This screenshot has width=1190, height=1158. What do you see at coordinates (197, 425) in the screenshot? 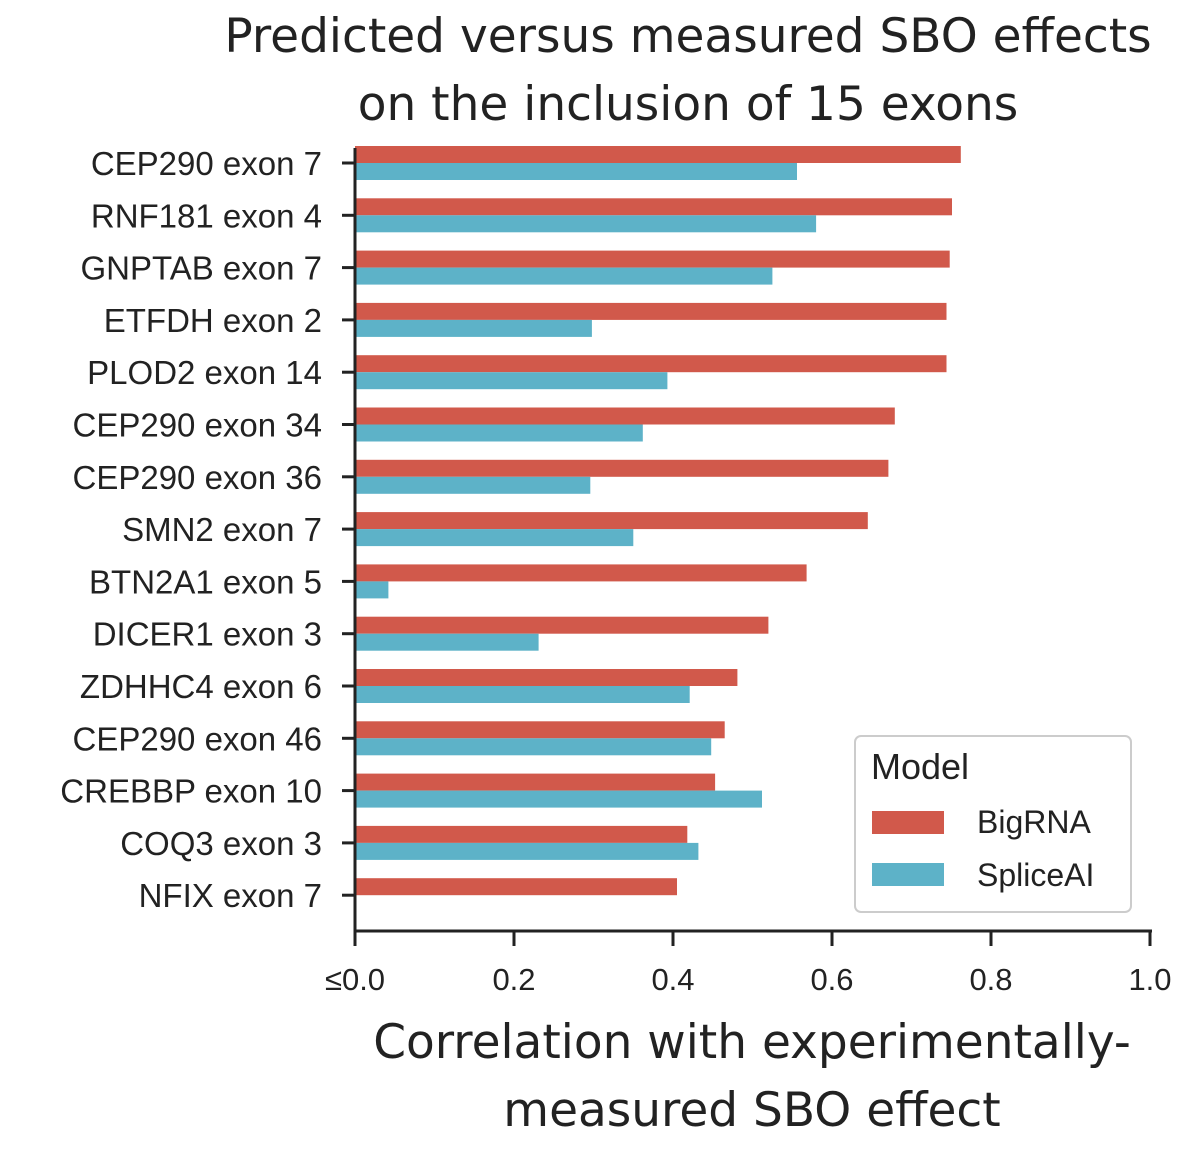
I see `y-tick-label-cep290-exon-34: CEP290 exon 34` at bounding box center [197, 425].